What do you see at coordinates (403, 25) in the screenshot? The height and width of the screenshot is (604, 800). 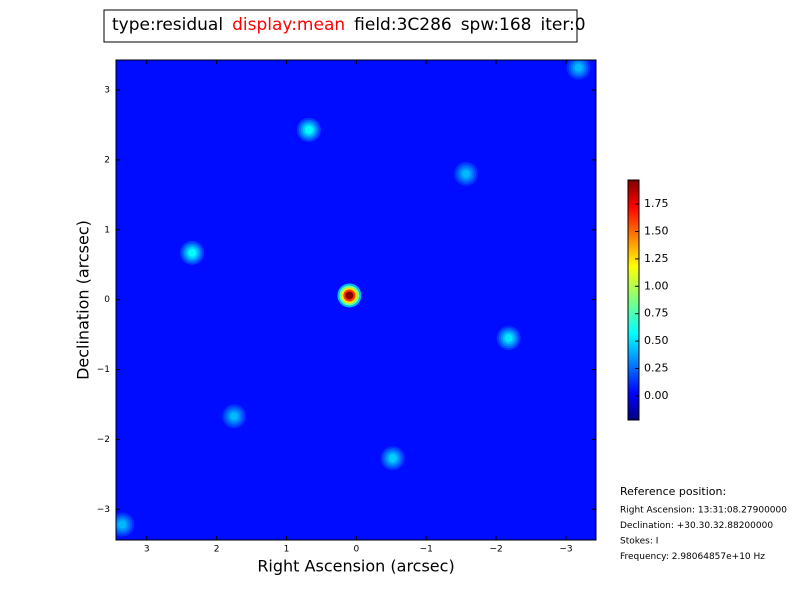 I see `title-item: field:3C286` at bounding box center [403, 25].